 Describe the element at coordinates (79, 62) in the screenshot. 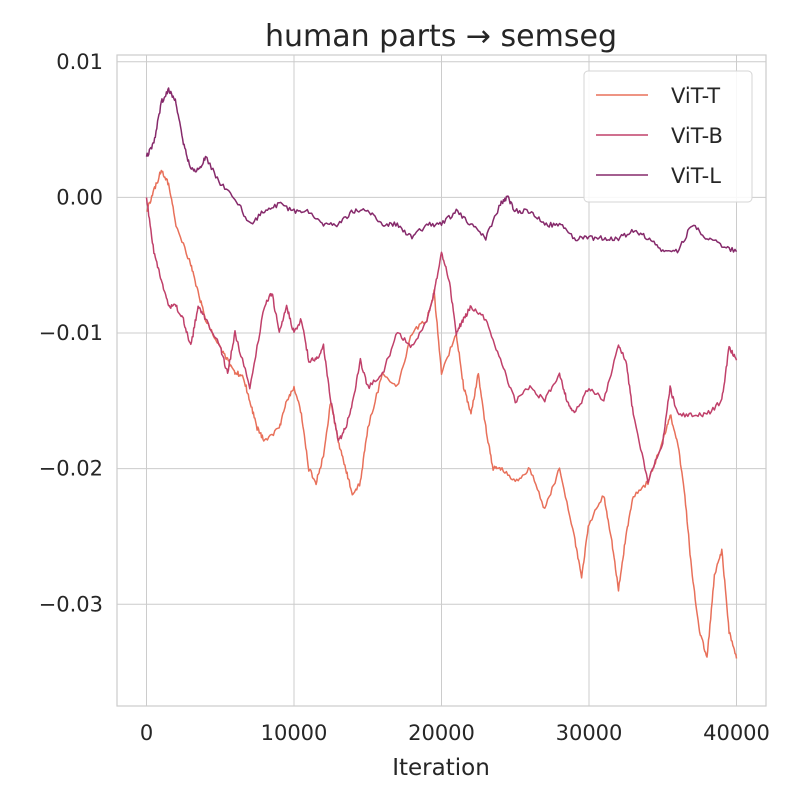

I see `y-tick-label: 0.01` at that location.